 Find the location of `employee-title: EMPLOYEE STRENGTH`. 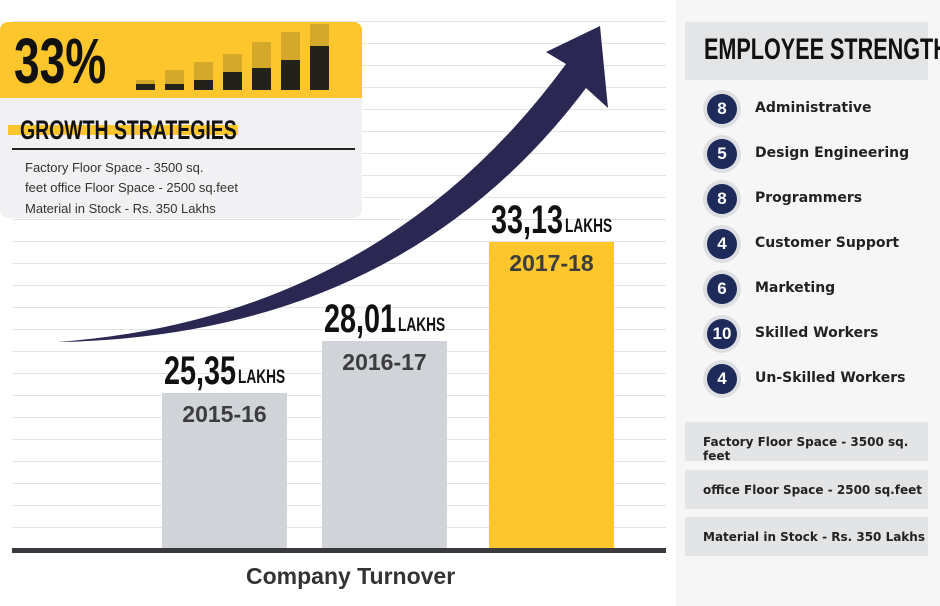

employee-title: EMPLOYEE STRENGTH is located at coordinates (822, 49).